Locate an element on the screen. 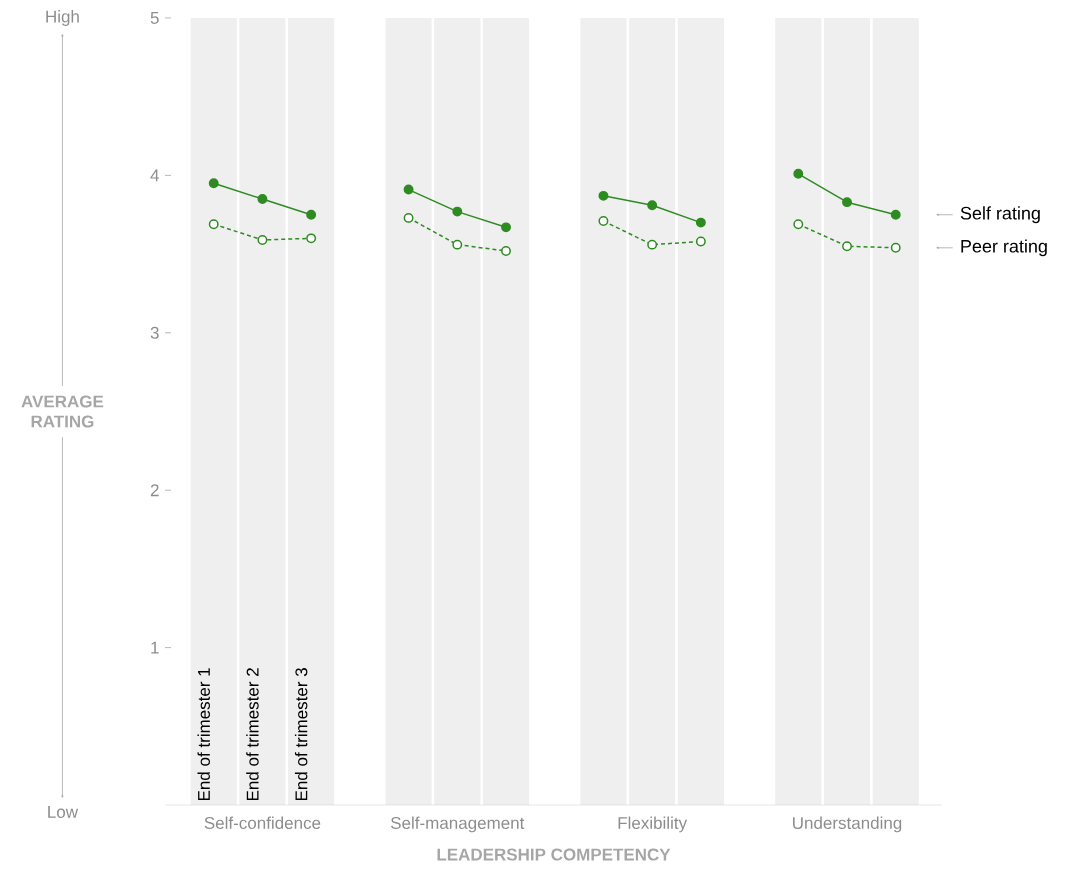 The image size is (1076, 869). text: Self rating is located at coordinates (1000, 215).